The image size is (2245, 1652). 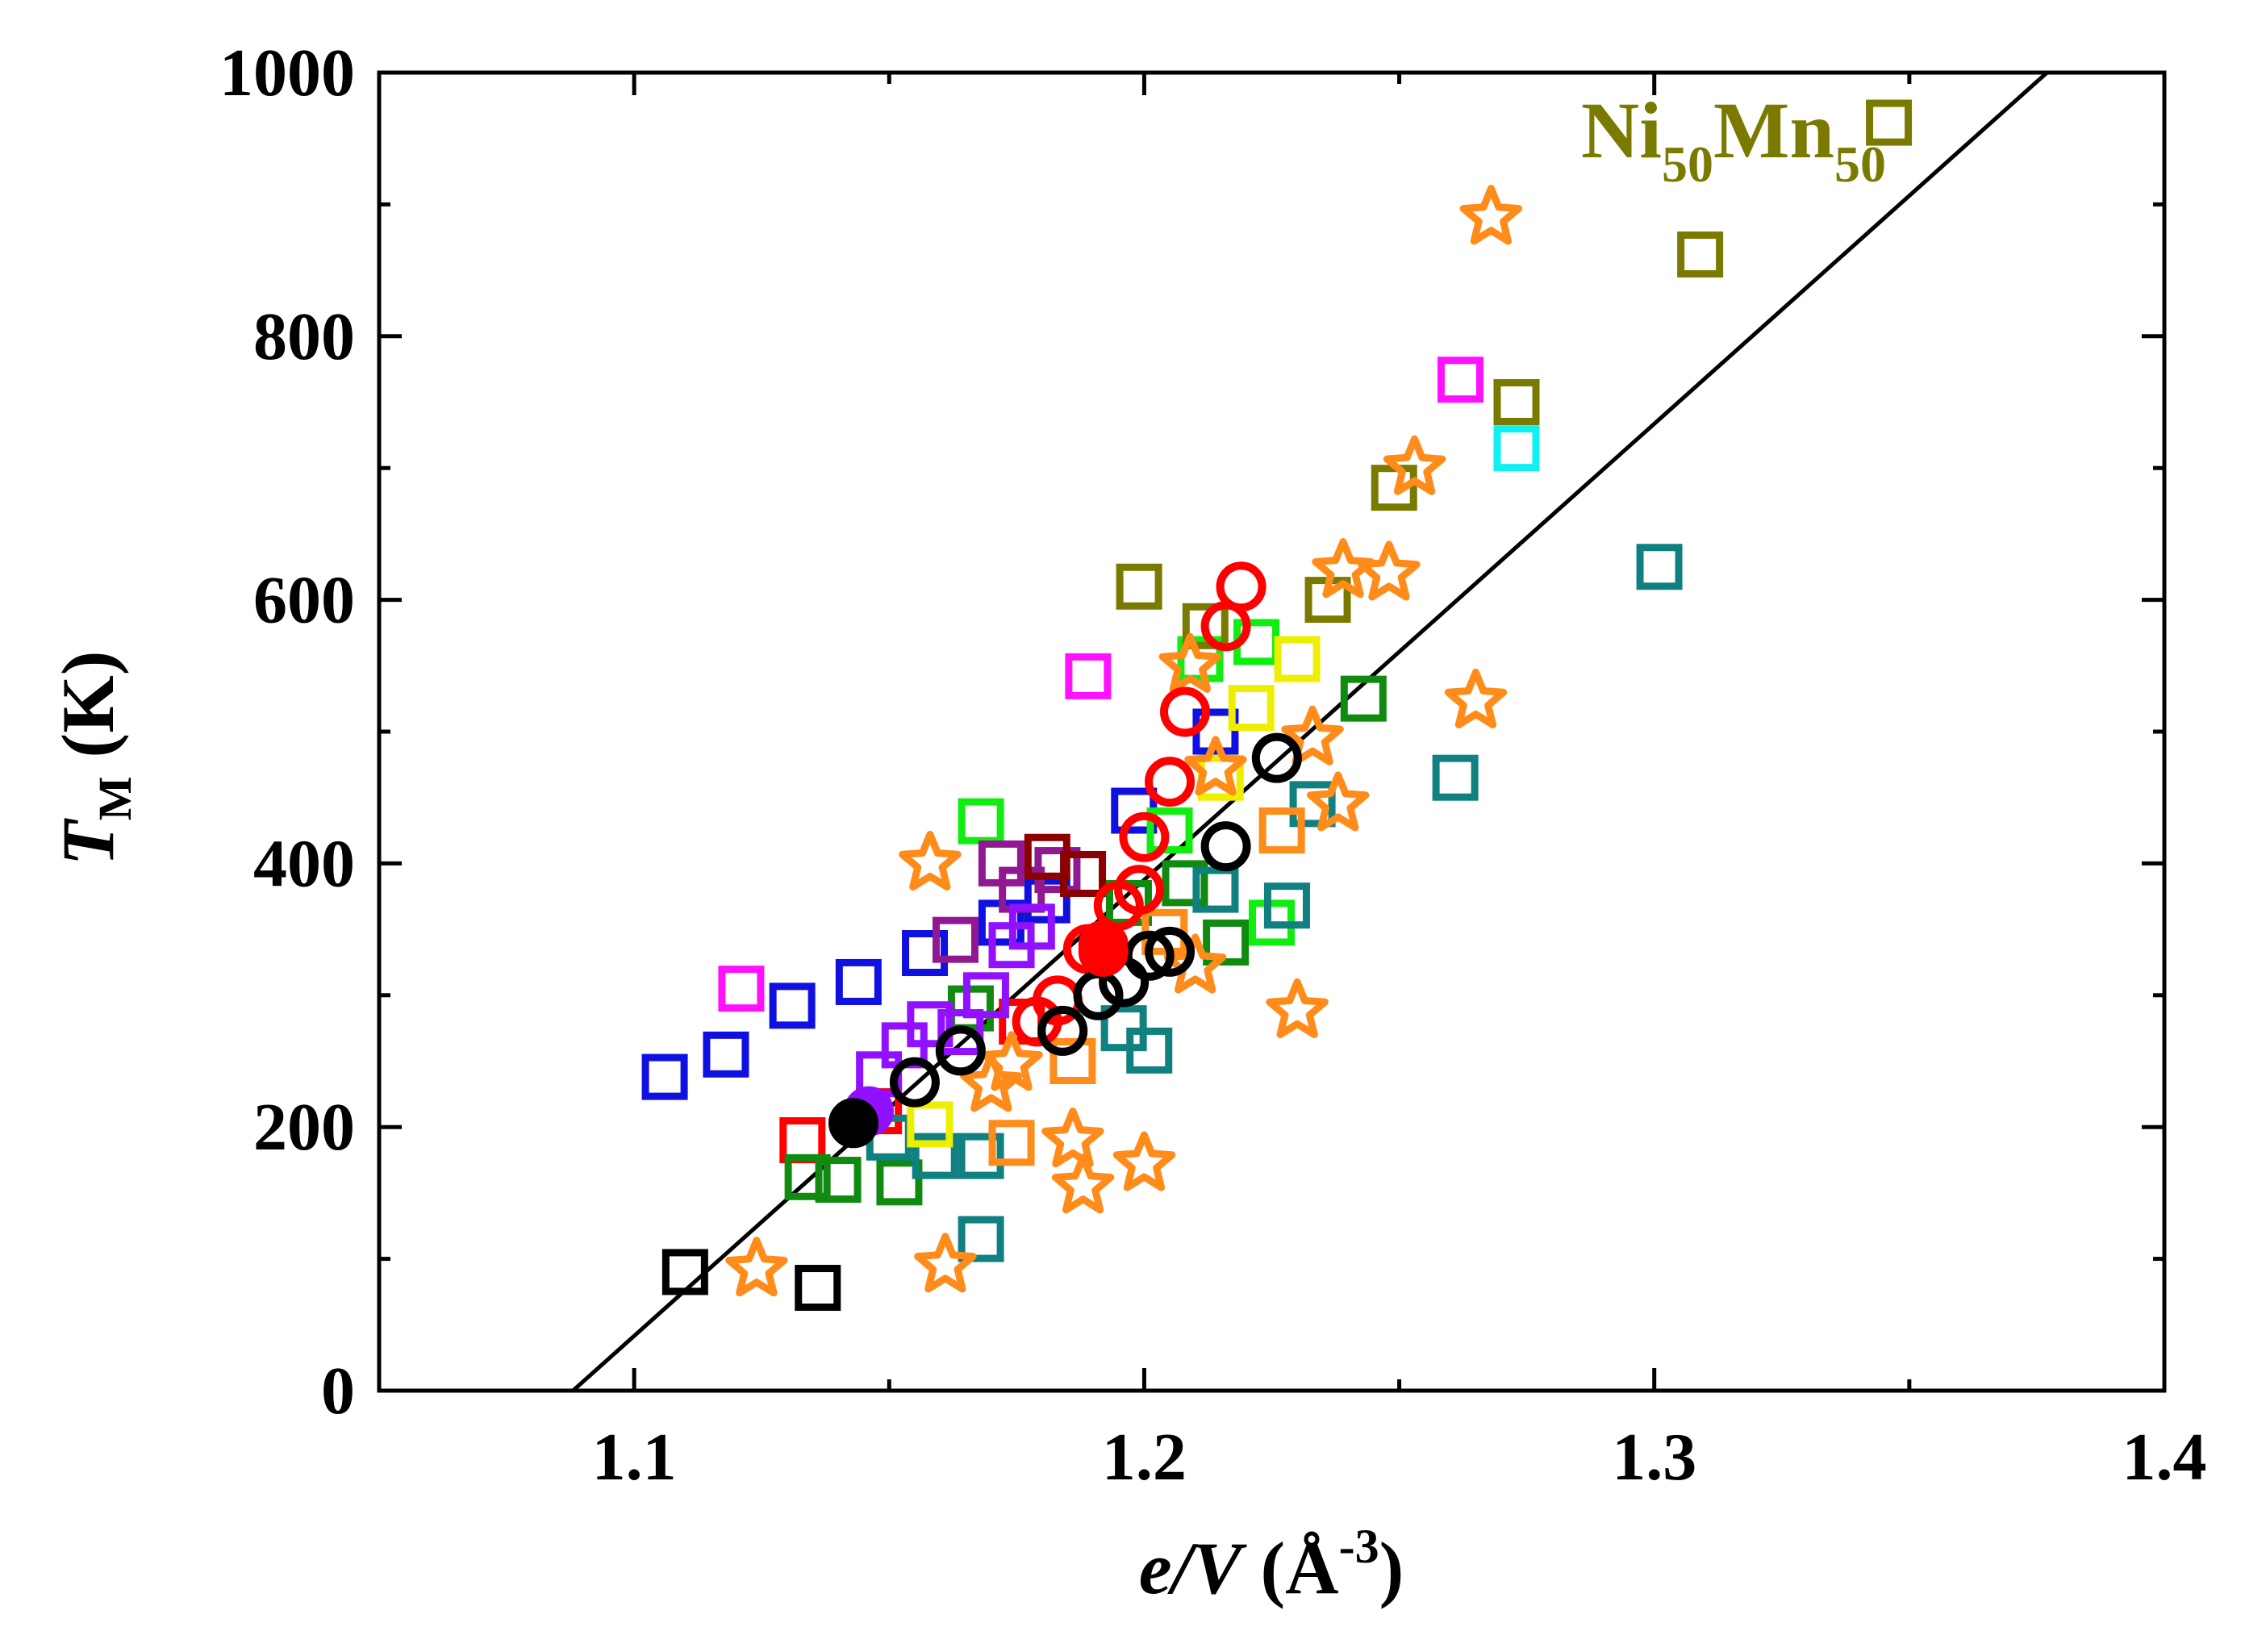 I want to click on x-axis-title-var: e/V, so click(x=1193, y=1568).